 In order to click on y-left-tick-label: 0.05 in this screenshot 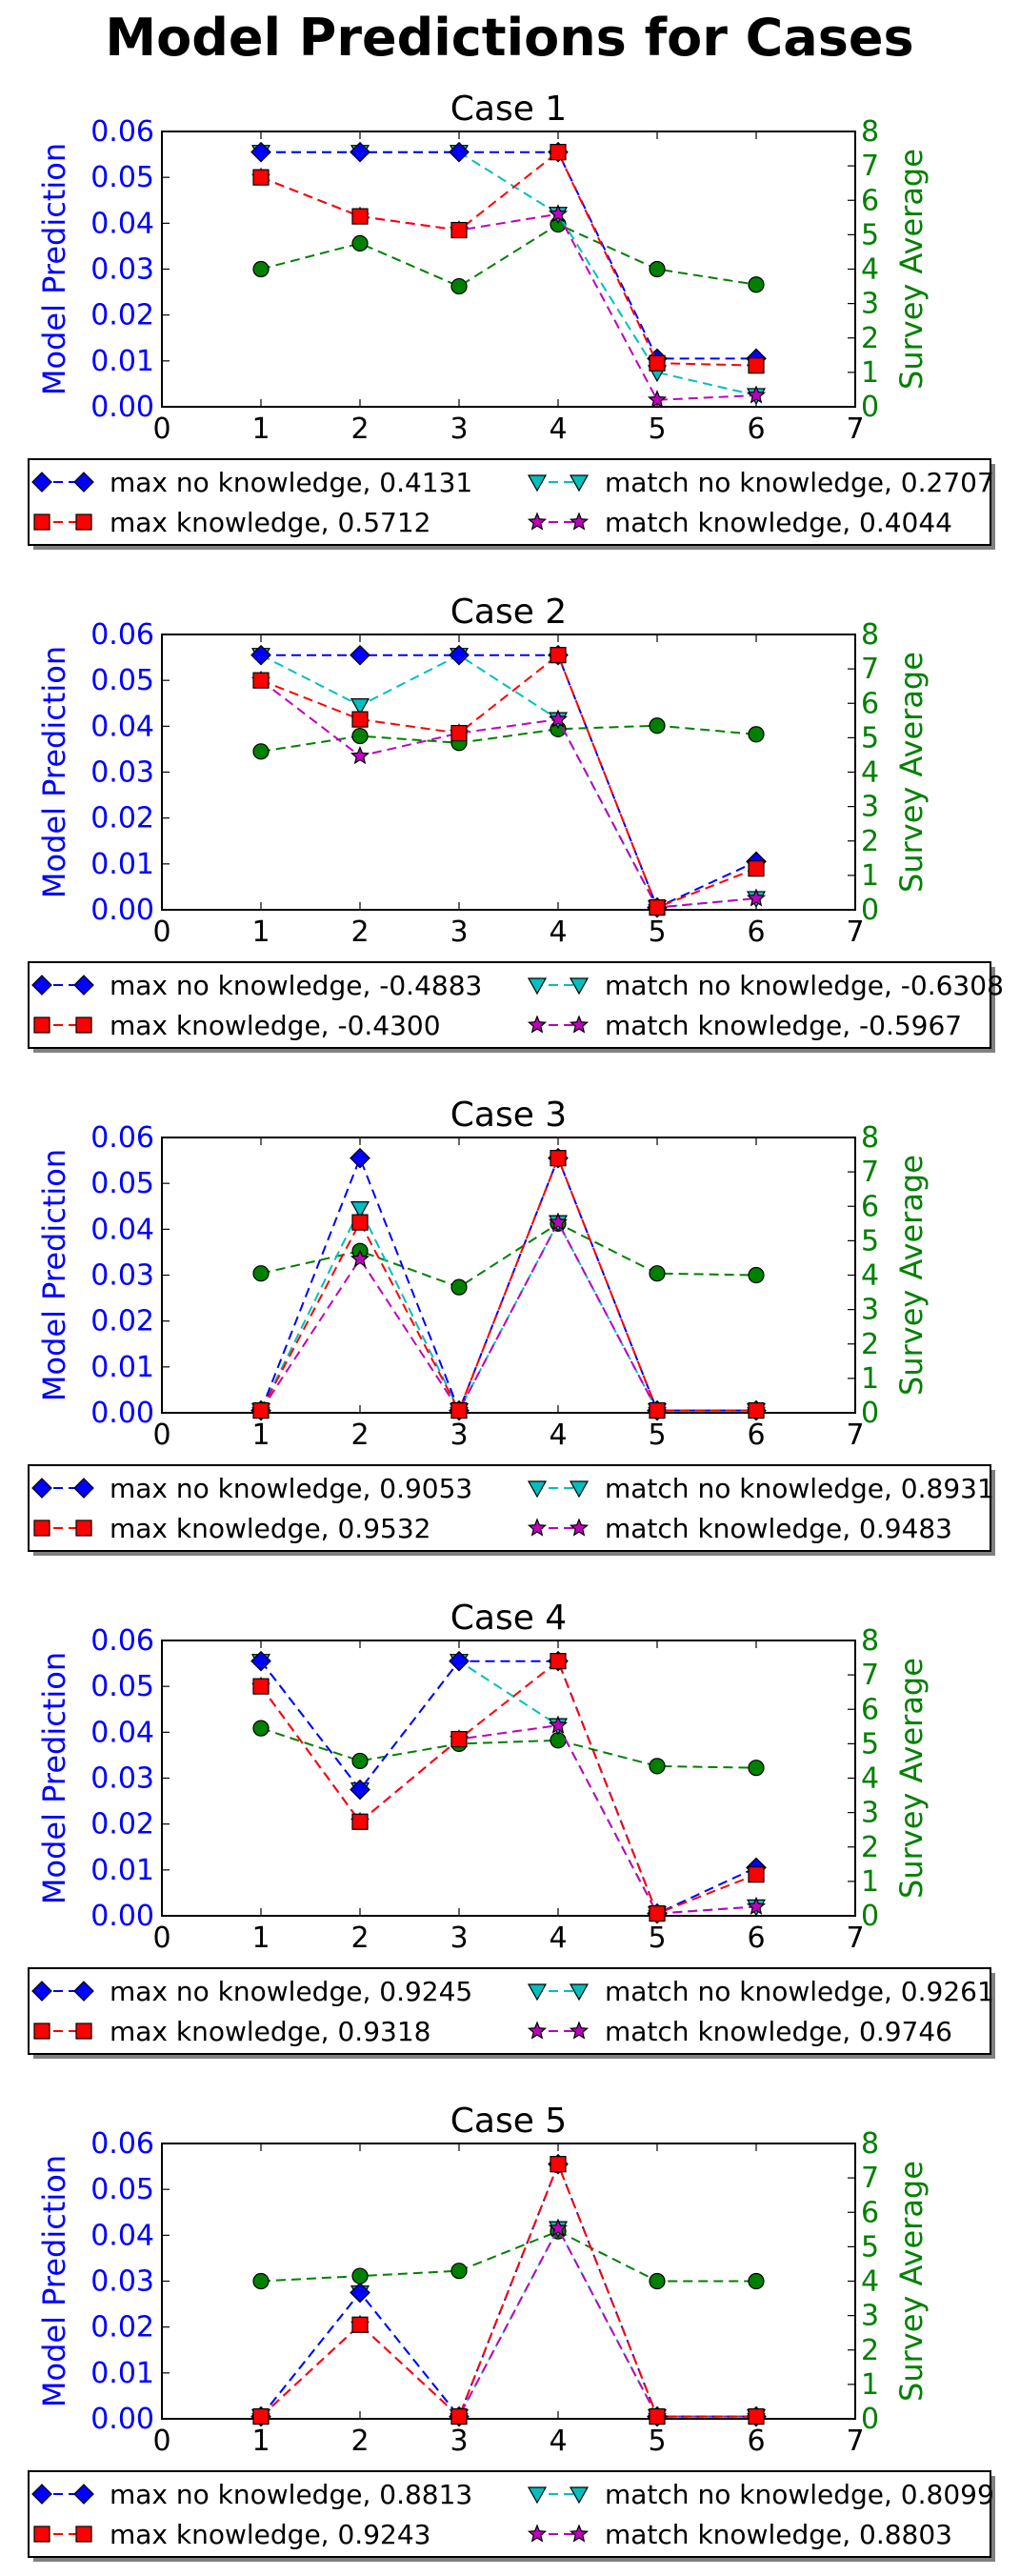, I will do `click(122, 1183)`.